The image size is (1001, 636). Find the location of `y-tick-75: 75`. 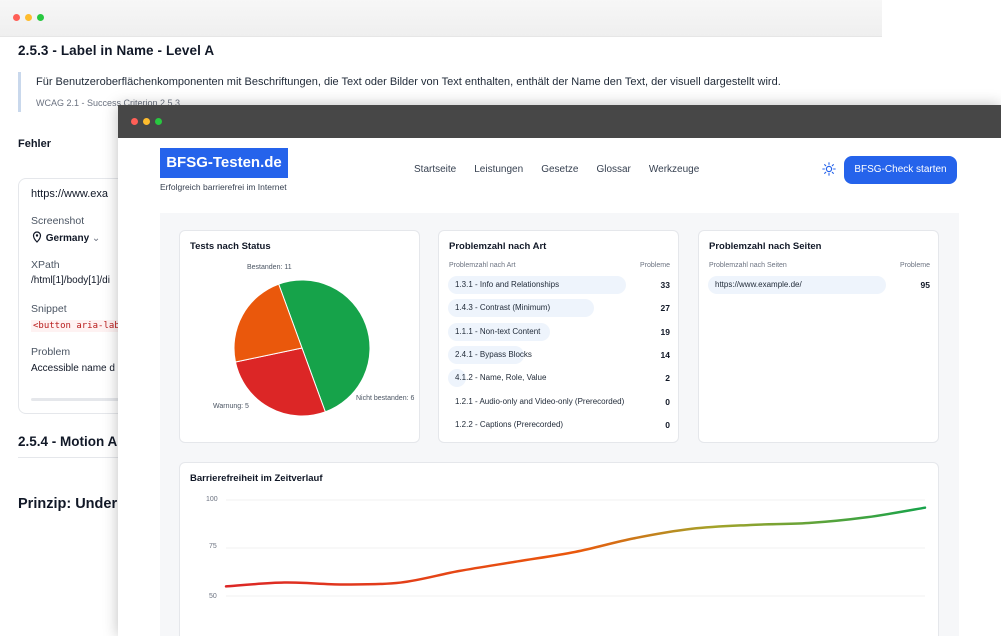

y-tick-75: 75 is located at coordinates (213, 546).